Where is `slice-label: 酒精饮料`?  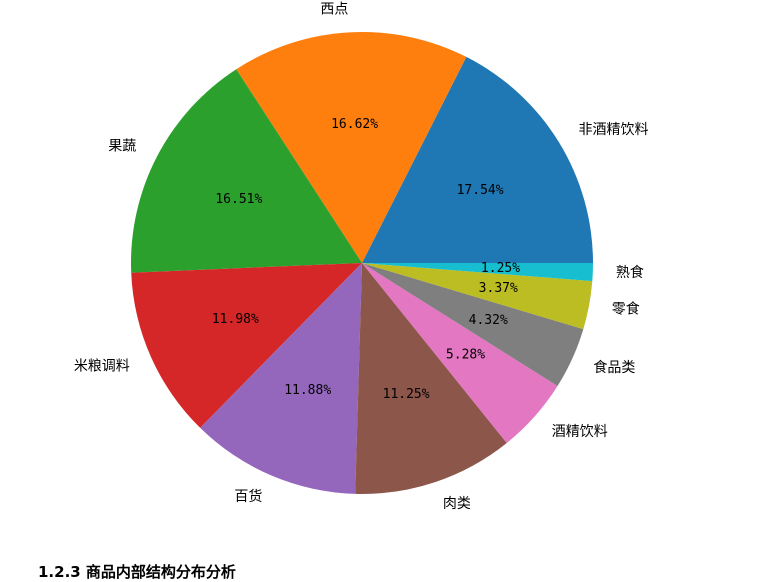 slice-label: 酒精饮料 is located at coordinates (580, 432).